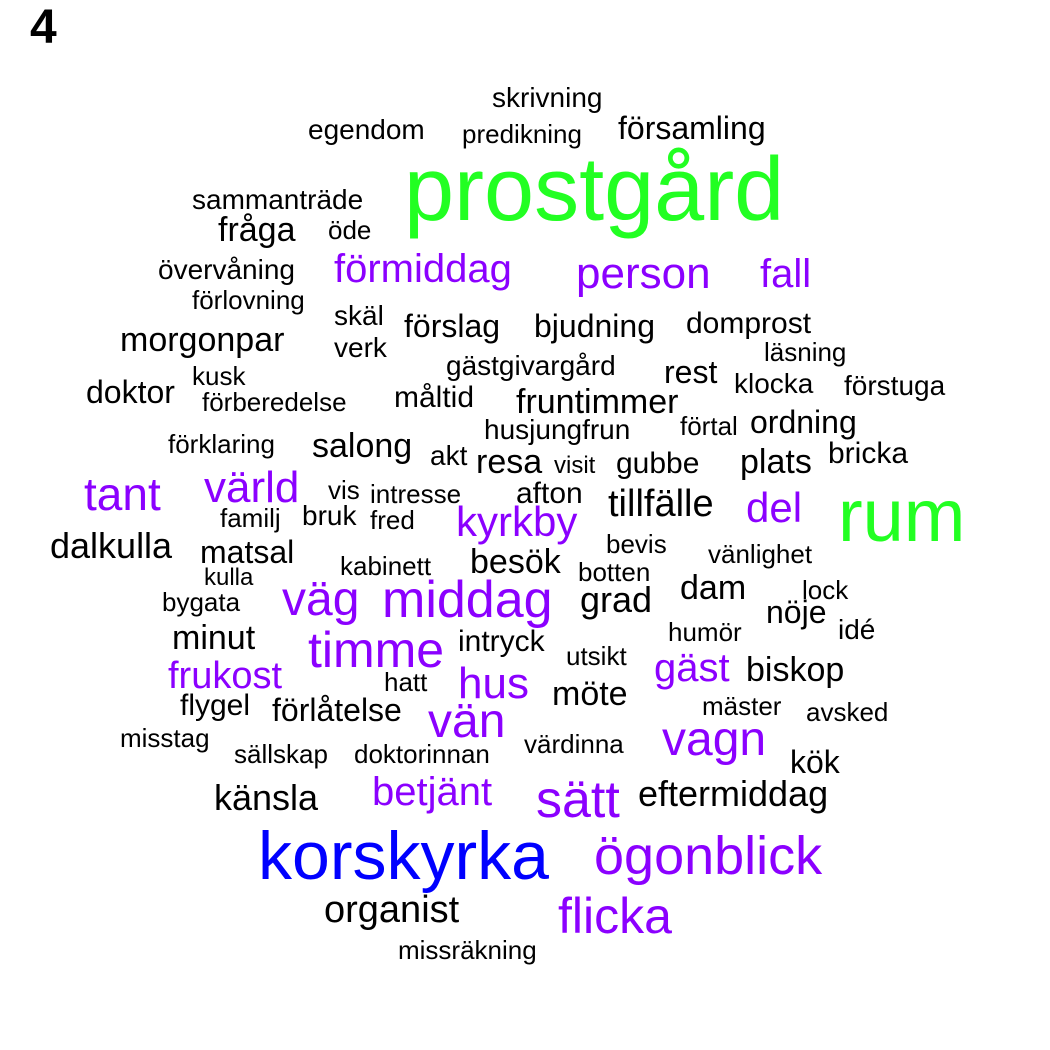  Describe the element at coordinates (574, 744) in the screenshot. I see `word-vardinna: värdinna` at that location.